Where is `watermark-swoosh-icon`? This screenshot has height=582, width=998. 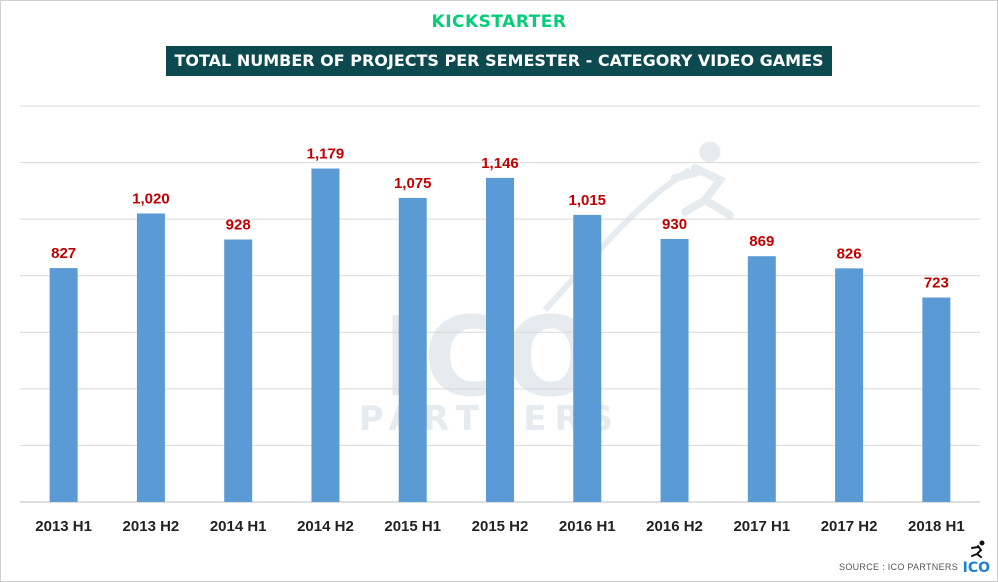
watermark-swoosh-icon is located at coordinates (617, 240).